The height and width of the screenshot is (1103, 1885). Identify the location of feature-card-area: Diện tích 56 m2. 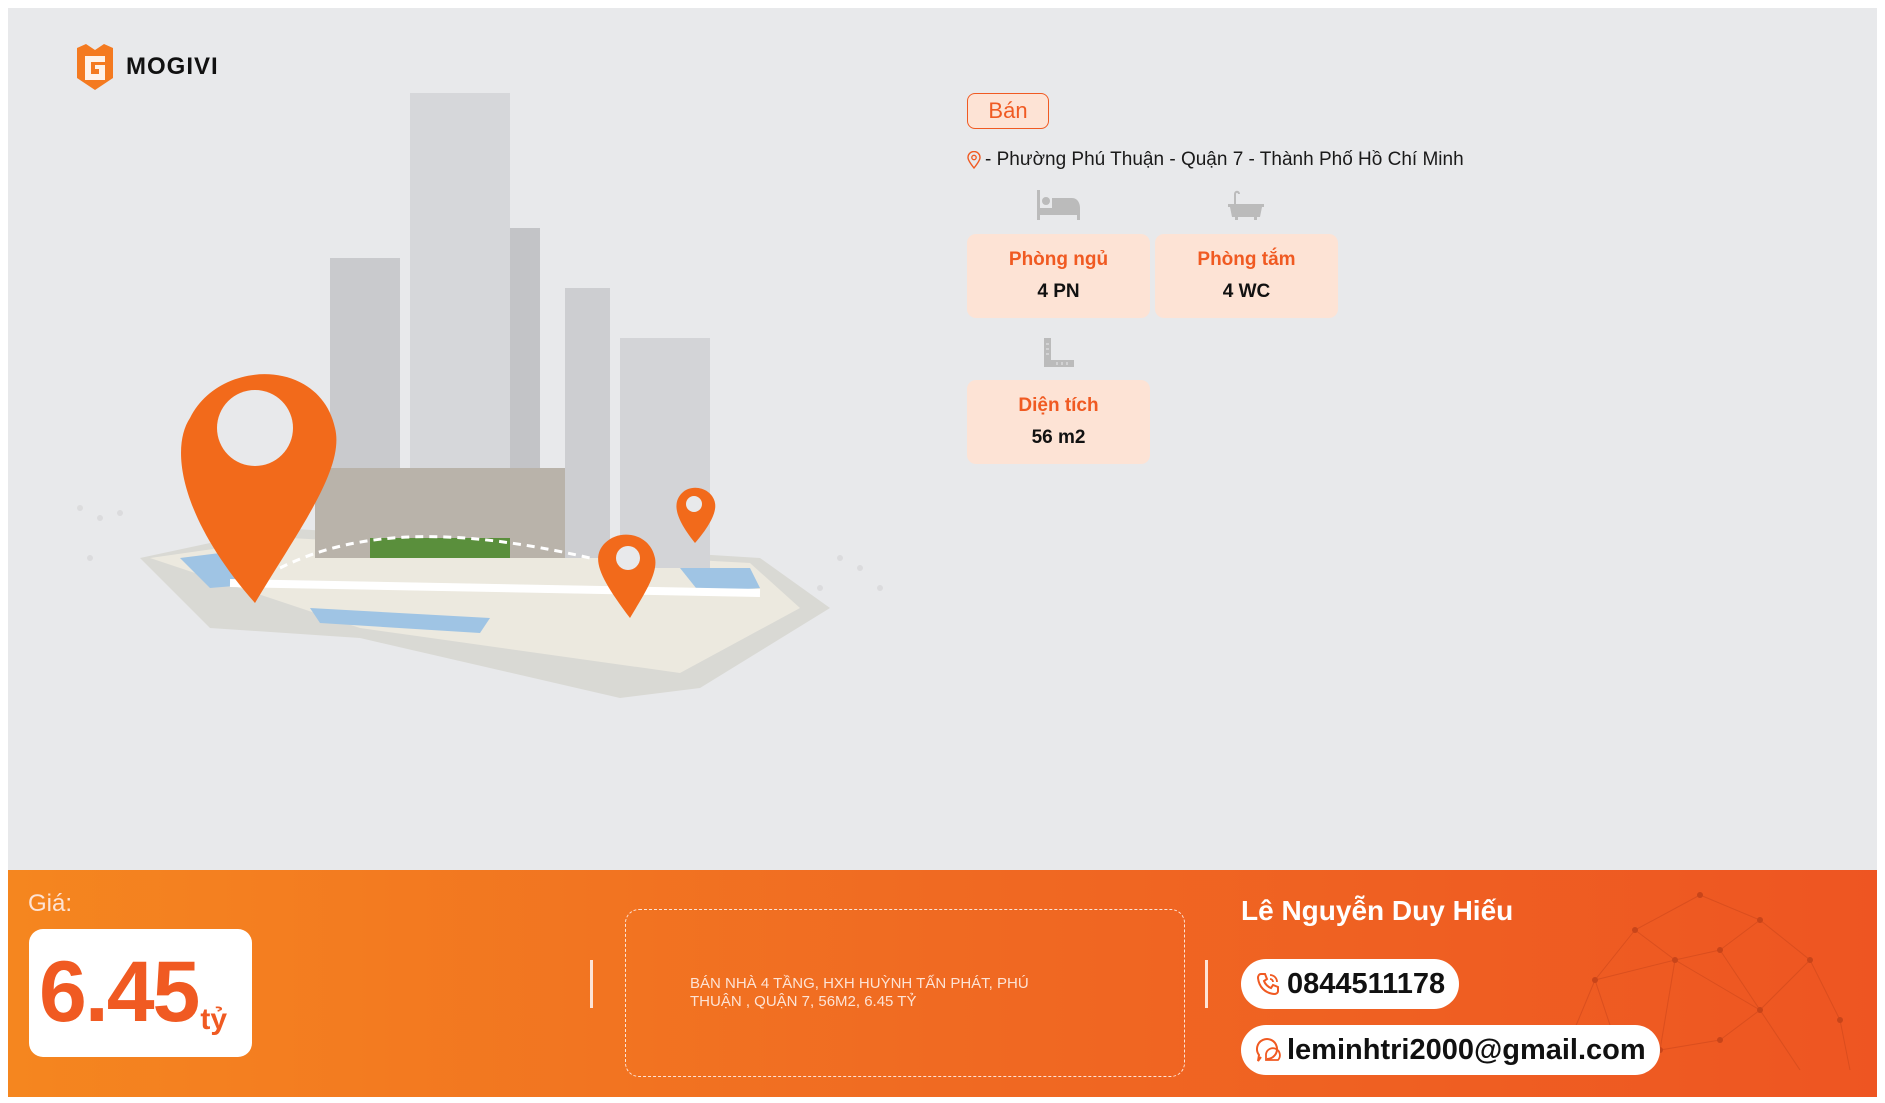
(1058, 422).